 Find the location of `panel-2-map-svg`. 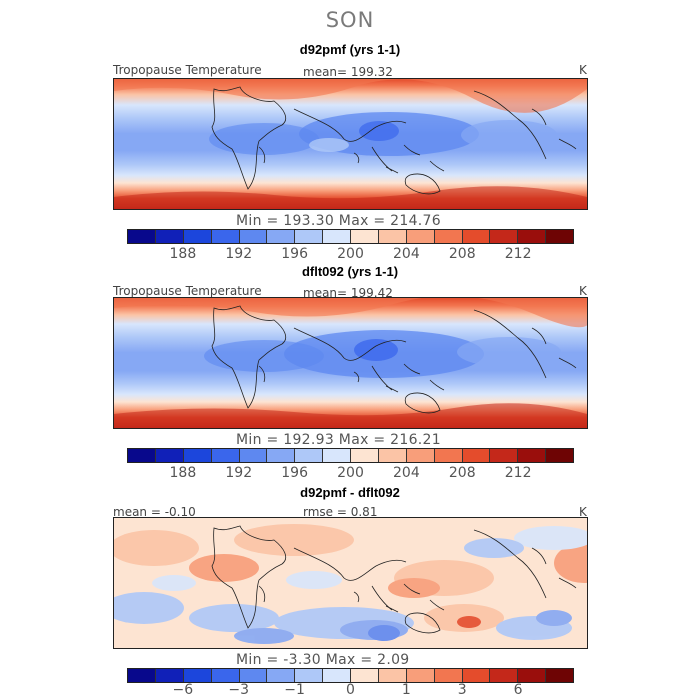

panel-2-map-svg is located at coordinates (350, 363).